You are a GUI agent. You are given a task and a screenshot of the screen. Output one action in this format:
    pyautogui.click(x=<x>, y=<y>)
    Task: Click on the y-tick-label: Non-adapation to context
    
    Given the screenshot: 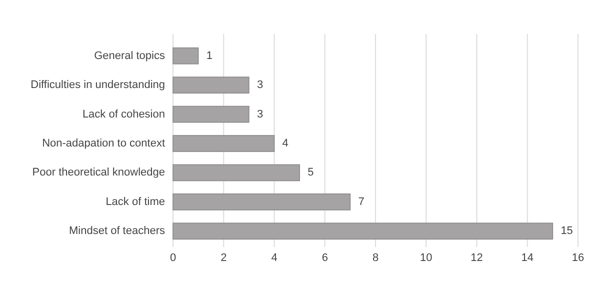 What is the action you would take?
    pyautogui.click(x=103, y=144)
    